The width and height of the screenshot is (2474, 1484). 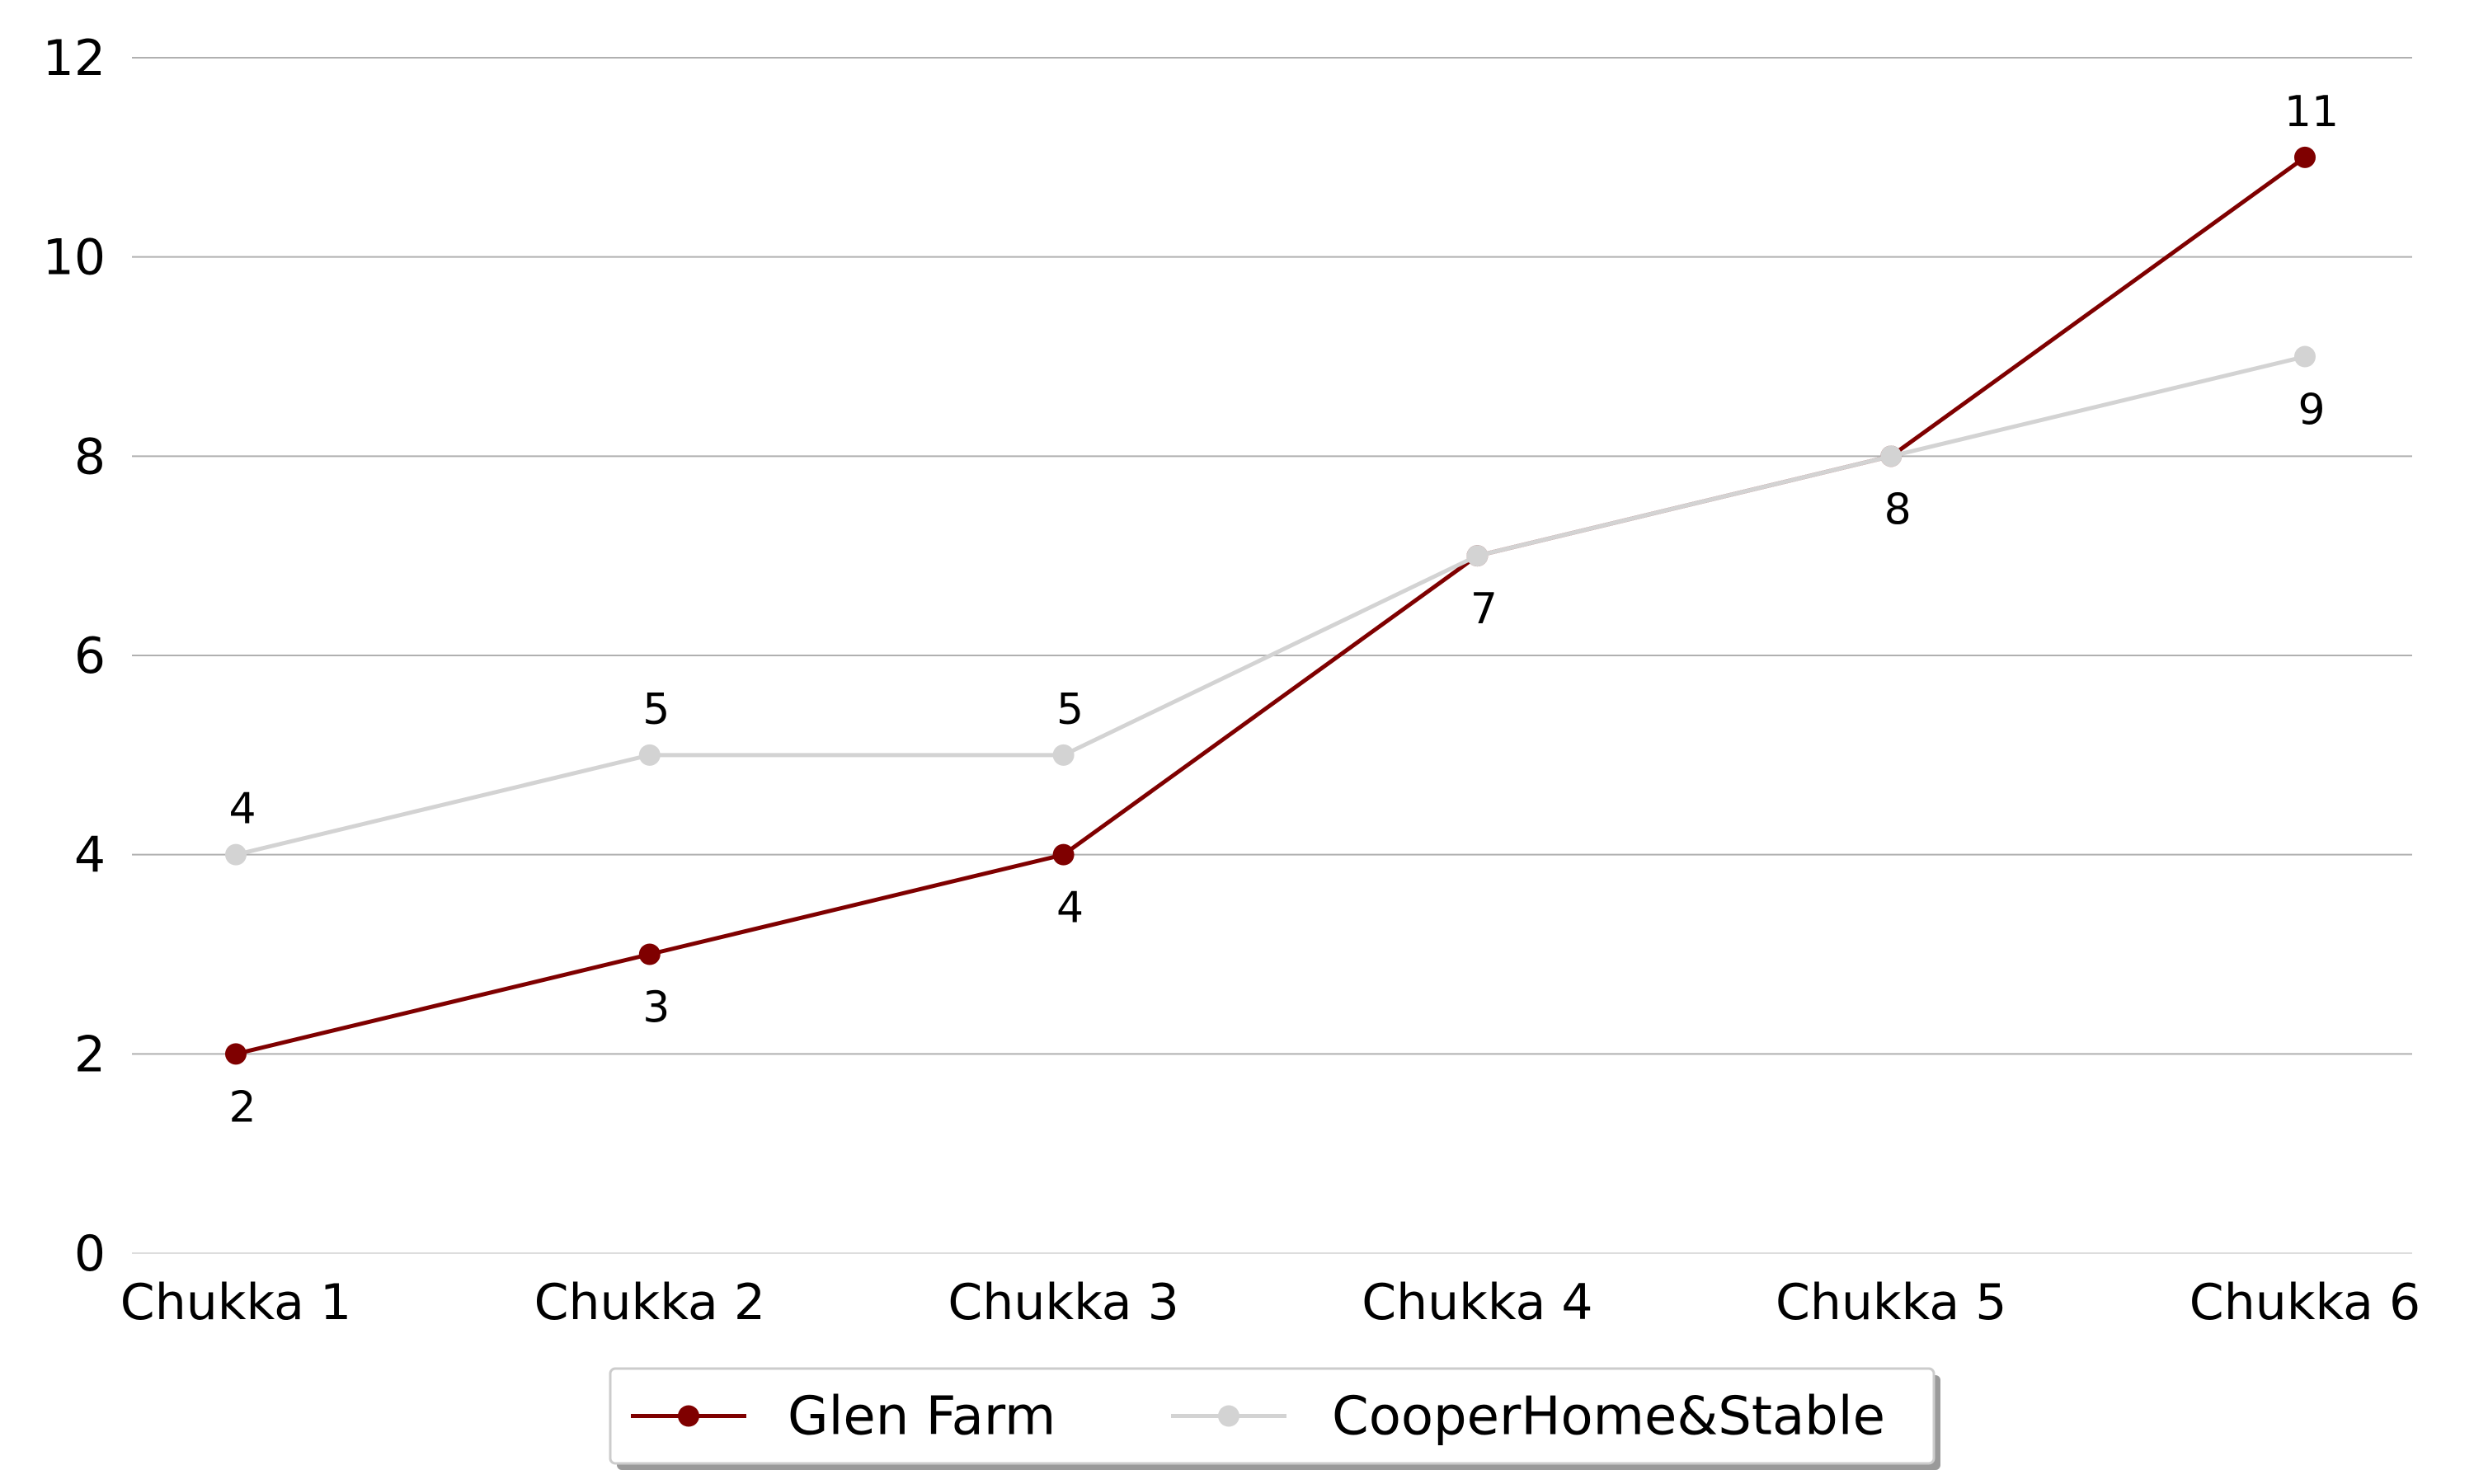 I want to click on x-tick-label: Chukka 2, so click(x=649, y=1302).